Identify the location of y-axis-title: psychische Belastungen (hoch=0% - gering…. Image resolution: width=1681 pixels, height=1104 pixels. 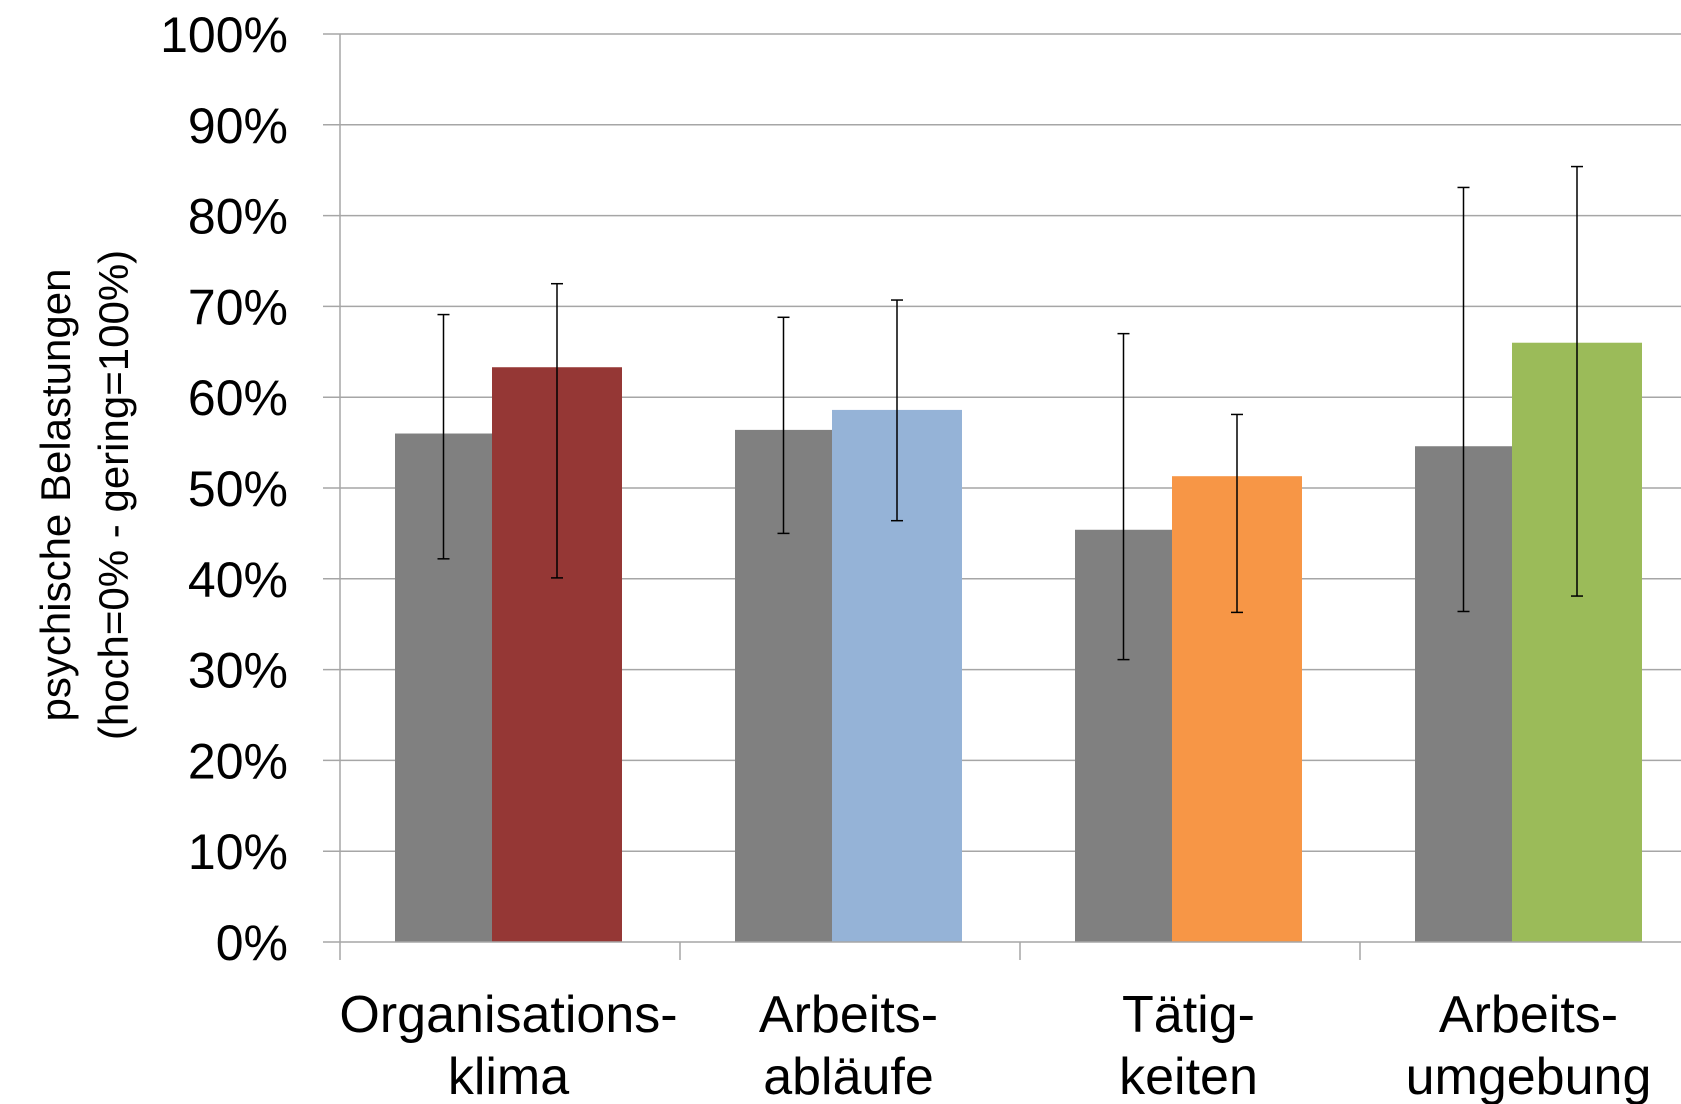
(84, 495).